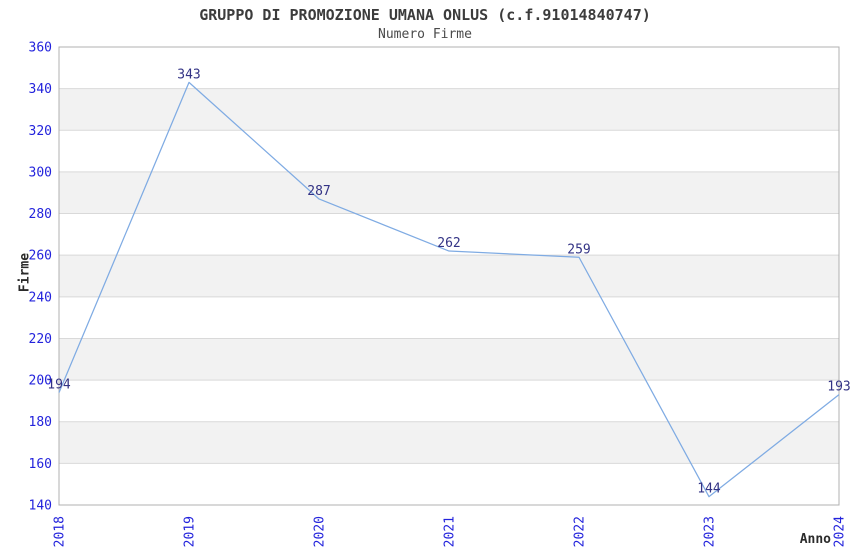 This screenshot has width=850, height=550. What do you see at coordinates (318, 191) in the screenshot?
I see `data-label: 287` at bounding box center [318, 191].